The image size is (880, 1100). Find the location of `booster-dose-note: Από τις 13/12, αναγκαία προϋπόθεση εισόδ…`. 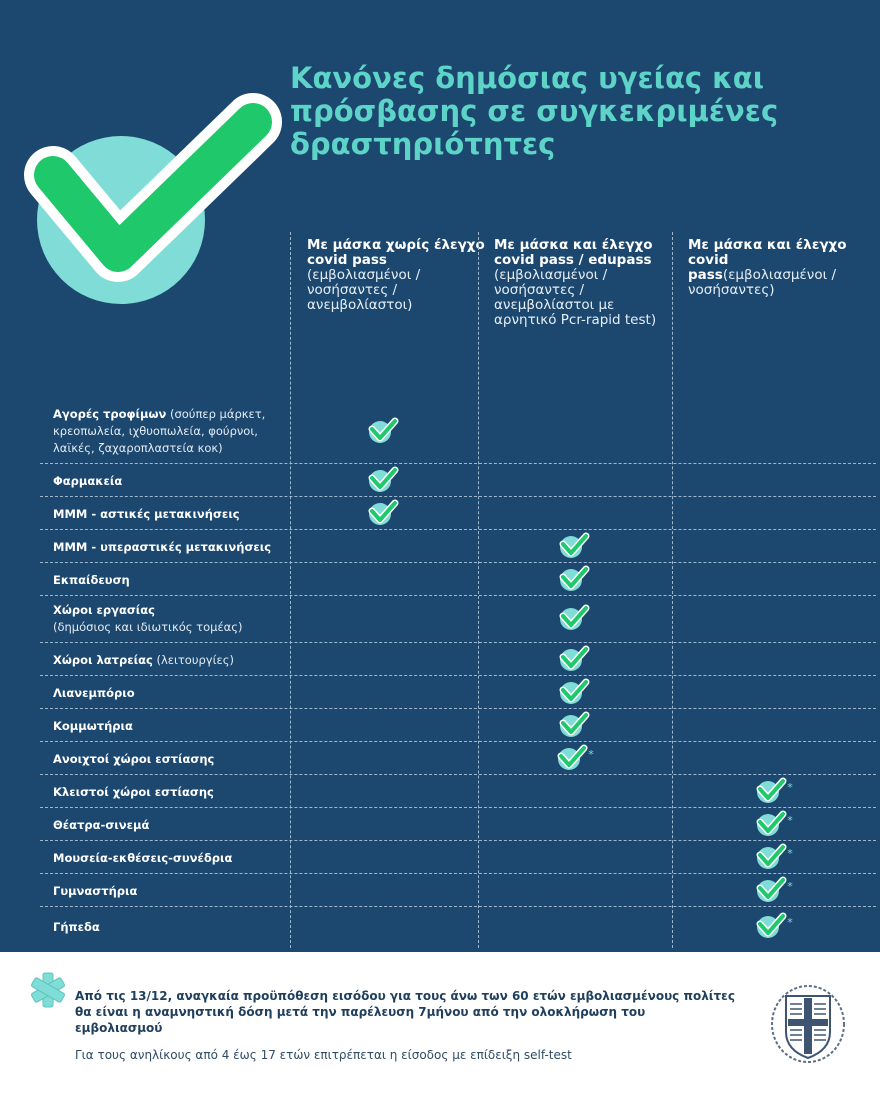

booster-dose-note: Από τις 13/12, αναγκαία προϋπόθεση εισόδ… is located at coordinates (405, 1012).